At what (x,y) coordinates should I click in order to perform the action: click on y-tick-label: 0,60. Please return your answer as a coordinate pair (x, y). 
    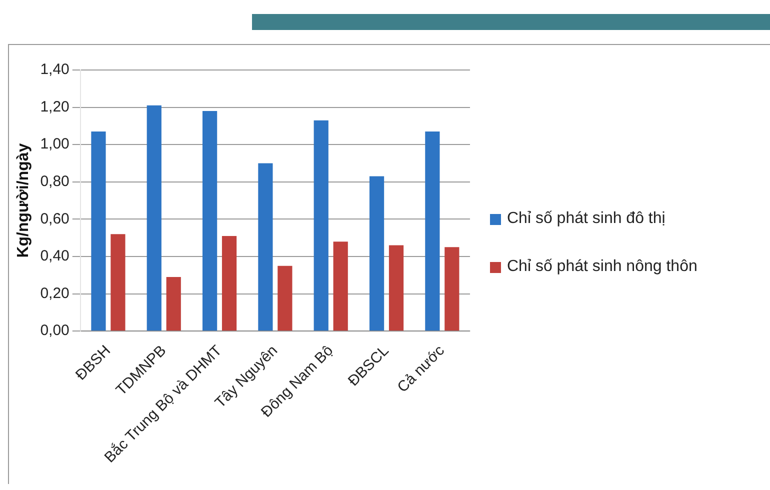
    Looking at the image, I should click on (55, 219).